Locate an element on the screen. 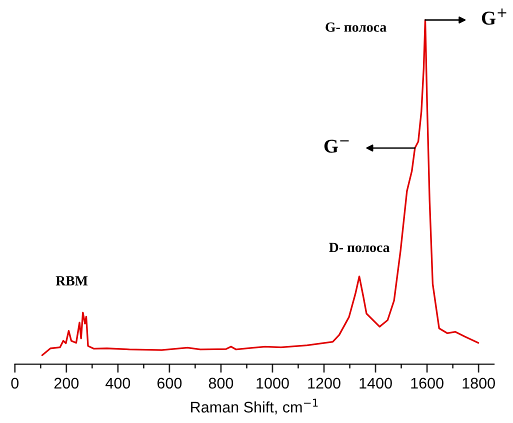 The image size is (513, 423). annotation: G$^{−}$ is located at coordinates (336, 146).